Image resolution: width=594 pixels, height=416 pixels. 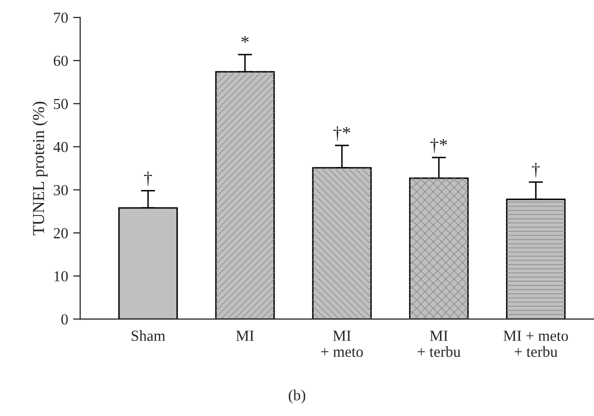 I want to click on y-tick-label: 70, so click(x=61, y=17).